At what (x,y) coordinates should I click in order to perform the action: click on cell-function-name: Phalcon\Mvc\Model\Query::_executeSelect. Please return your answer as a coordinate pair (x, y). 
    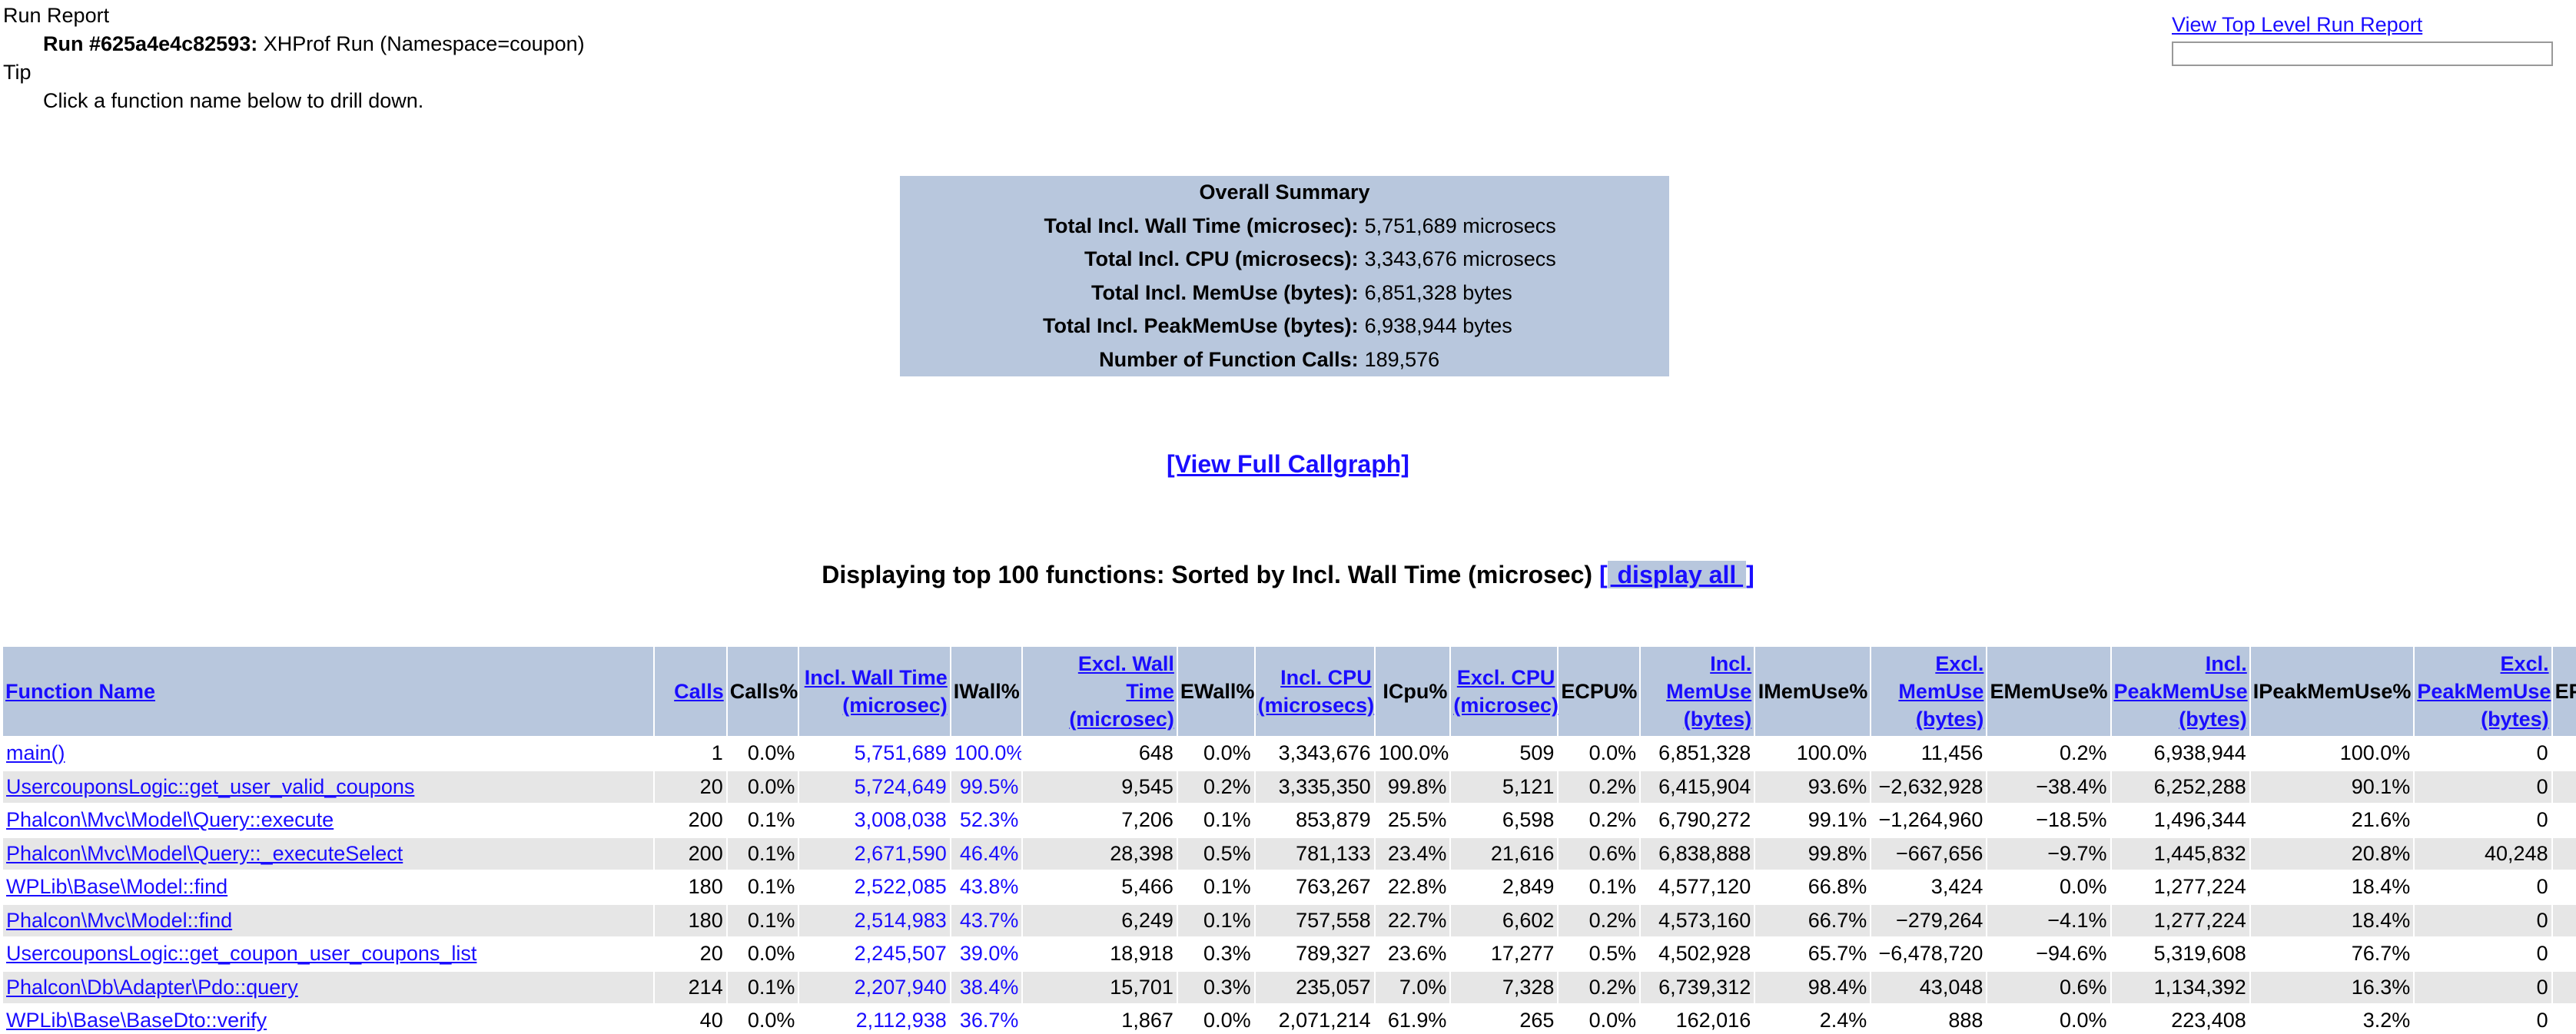
    Looking at the image, I should click on (329, 854).